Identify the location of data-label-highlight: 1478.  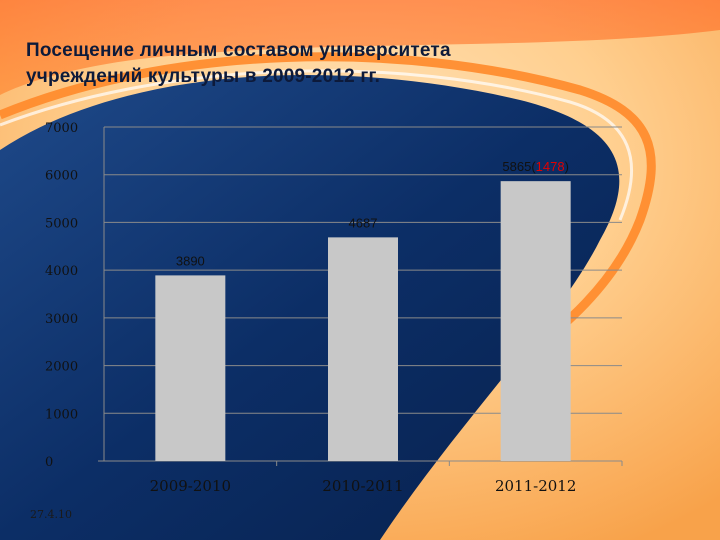
(550, 166).